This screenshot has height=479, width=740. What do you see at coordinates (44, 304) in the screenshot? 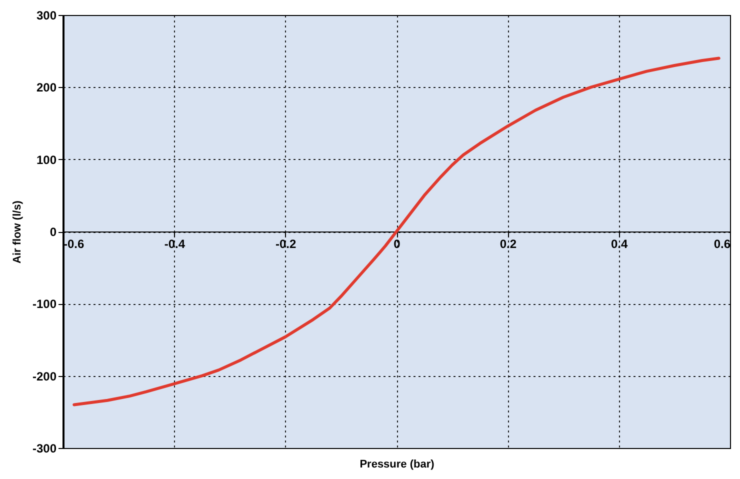
I see `y-tick-label: -100` at bounding box center [44, 304].